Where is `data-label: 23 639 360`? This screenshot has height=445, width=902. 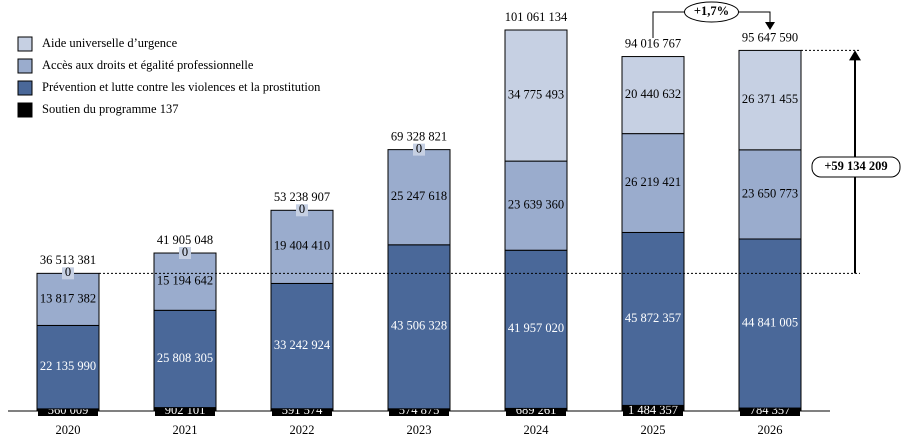
data-label: 23 639 360 is located at coordinates (536, 205).